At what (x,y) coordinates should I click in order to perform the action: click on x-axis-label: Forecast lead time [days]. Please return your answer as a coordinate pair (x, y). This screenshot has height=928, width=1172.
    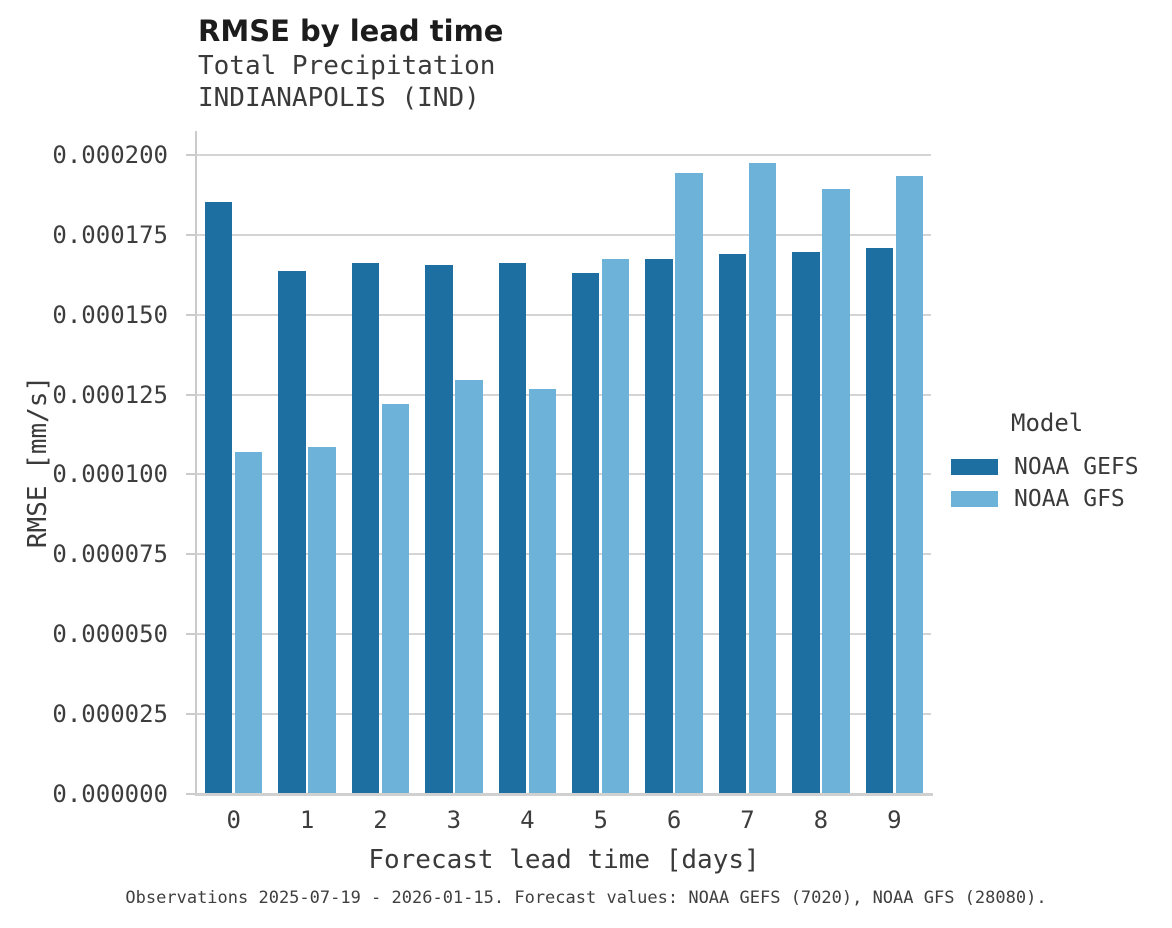
    Looking at the image, I should click on (564, 860).